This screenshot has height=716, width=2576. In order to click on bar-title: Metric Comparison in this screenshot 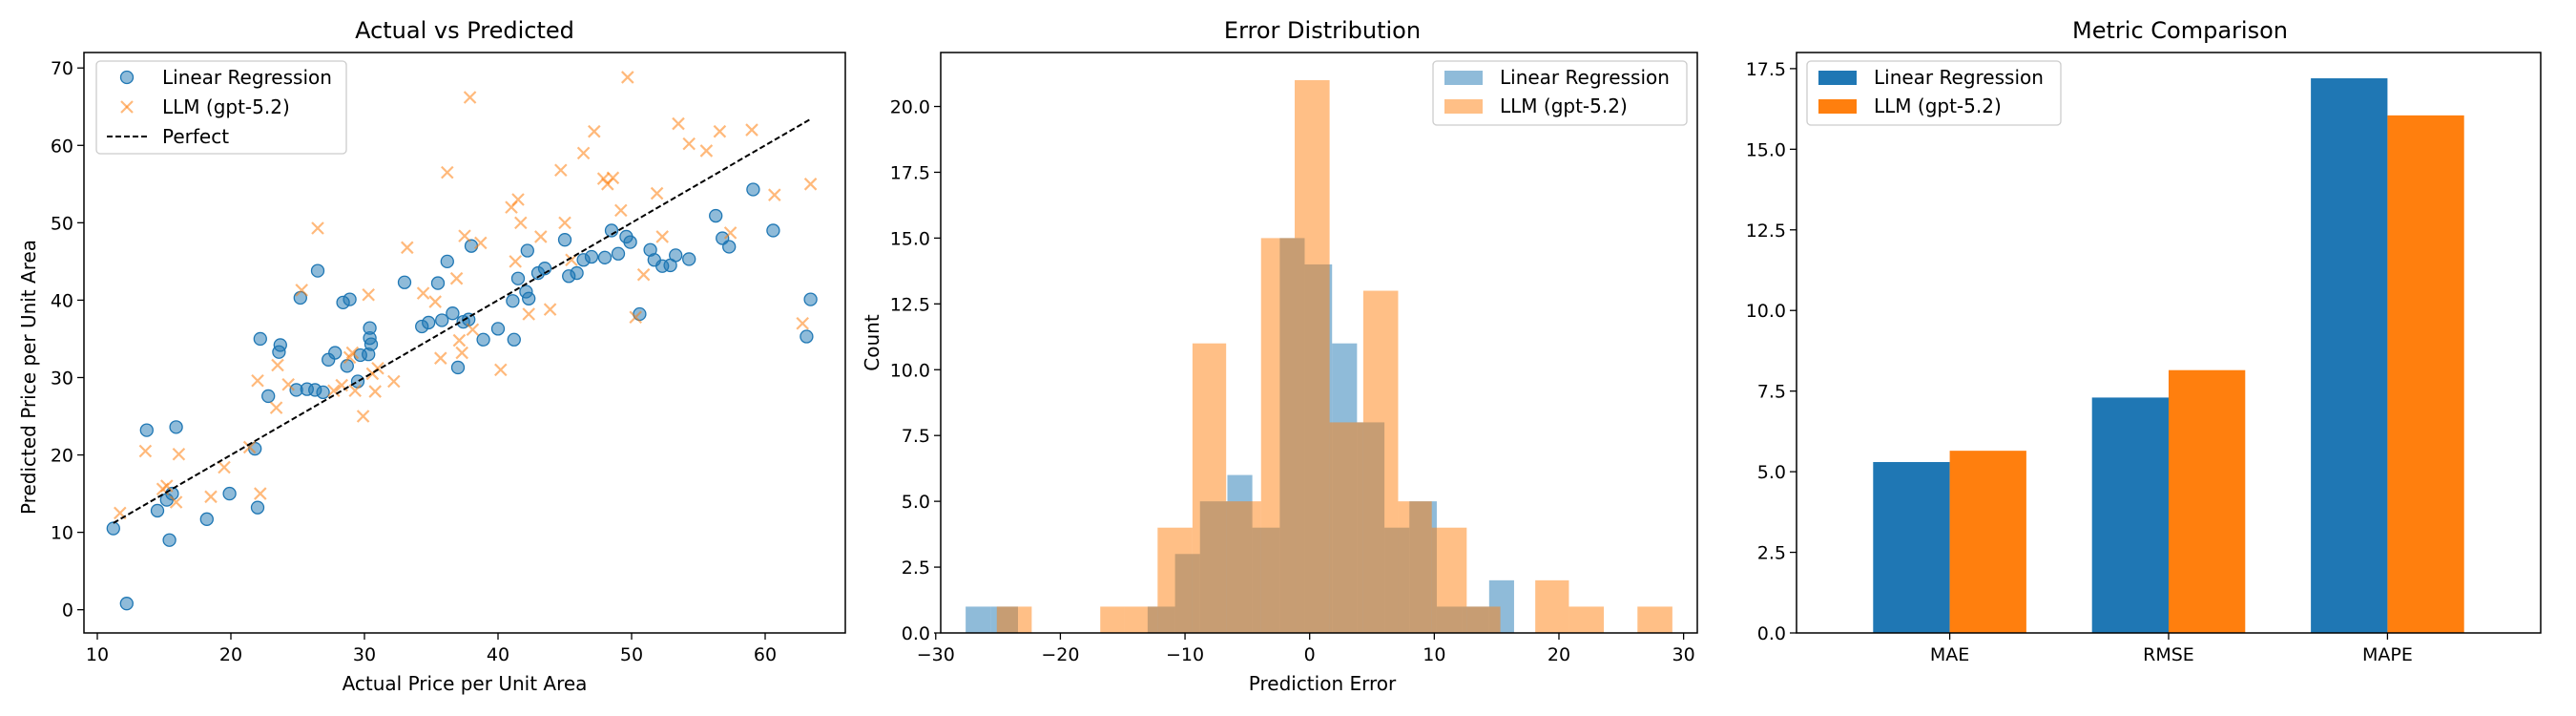, I will do `click(2180, 30)`.